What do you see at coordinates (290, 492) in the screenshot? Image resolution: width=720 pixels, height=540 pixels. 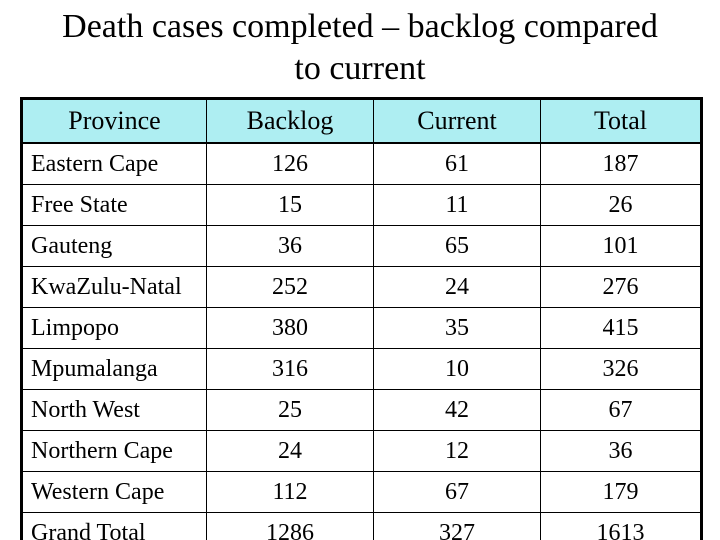 I see `value-cell: 112` at bounding box center [290, 492].